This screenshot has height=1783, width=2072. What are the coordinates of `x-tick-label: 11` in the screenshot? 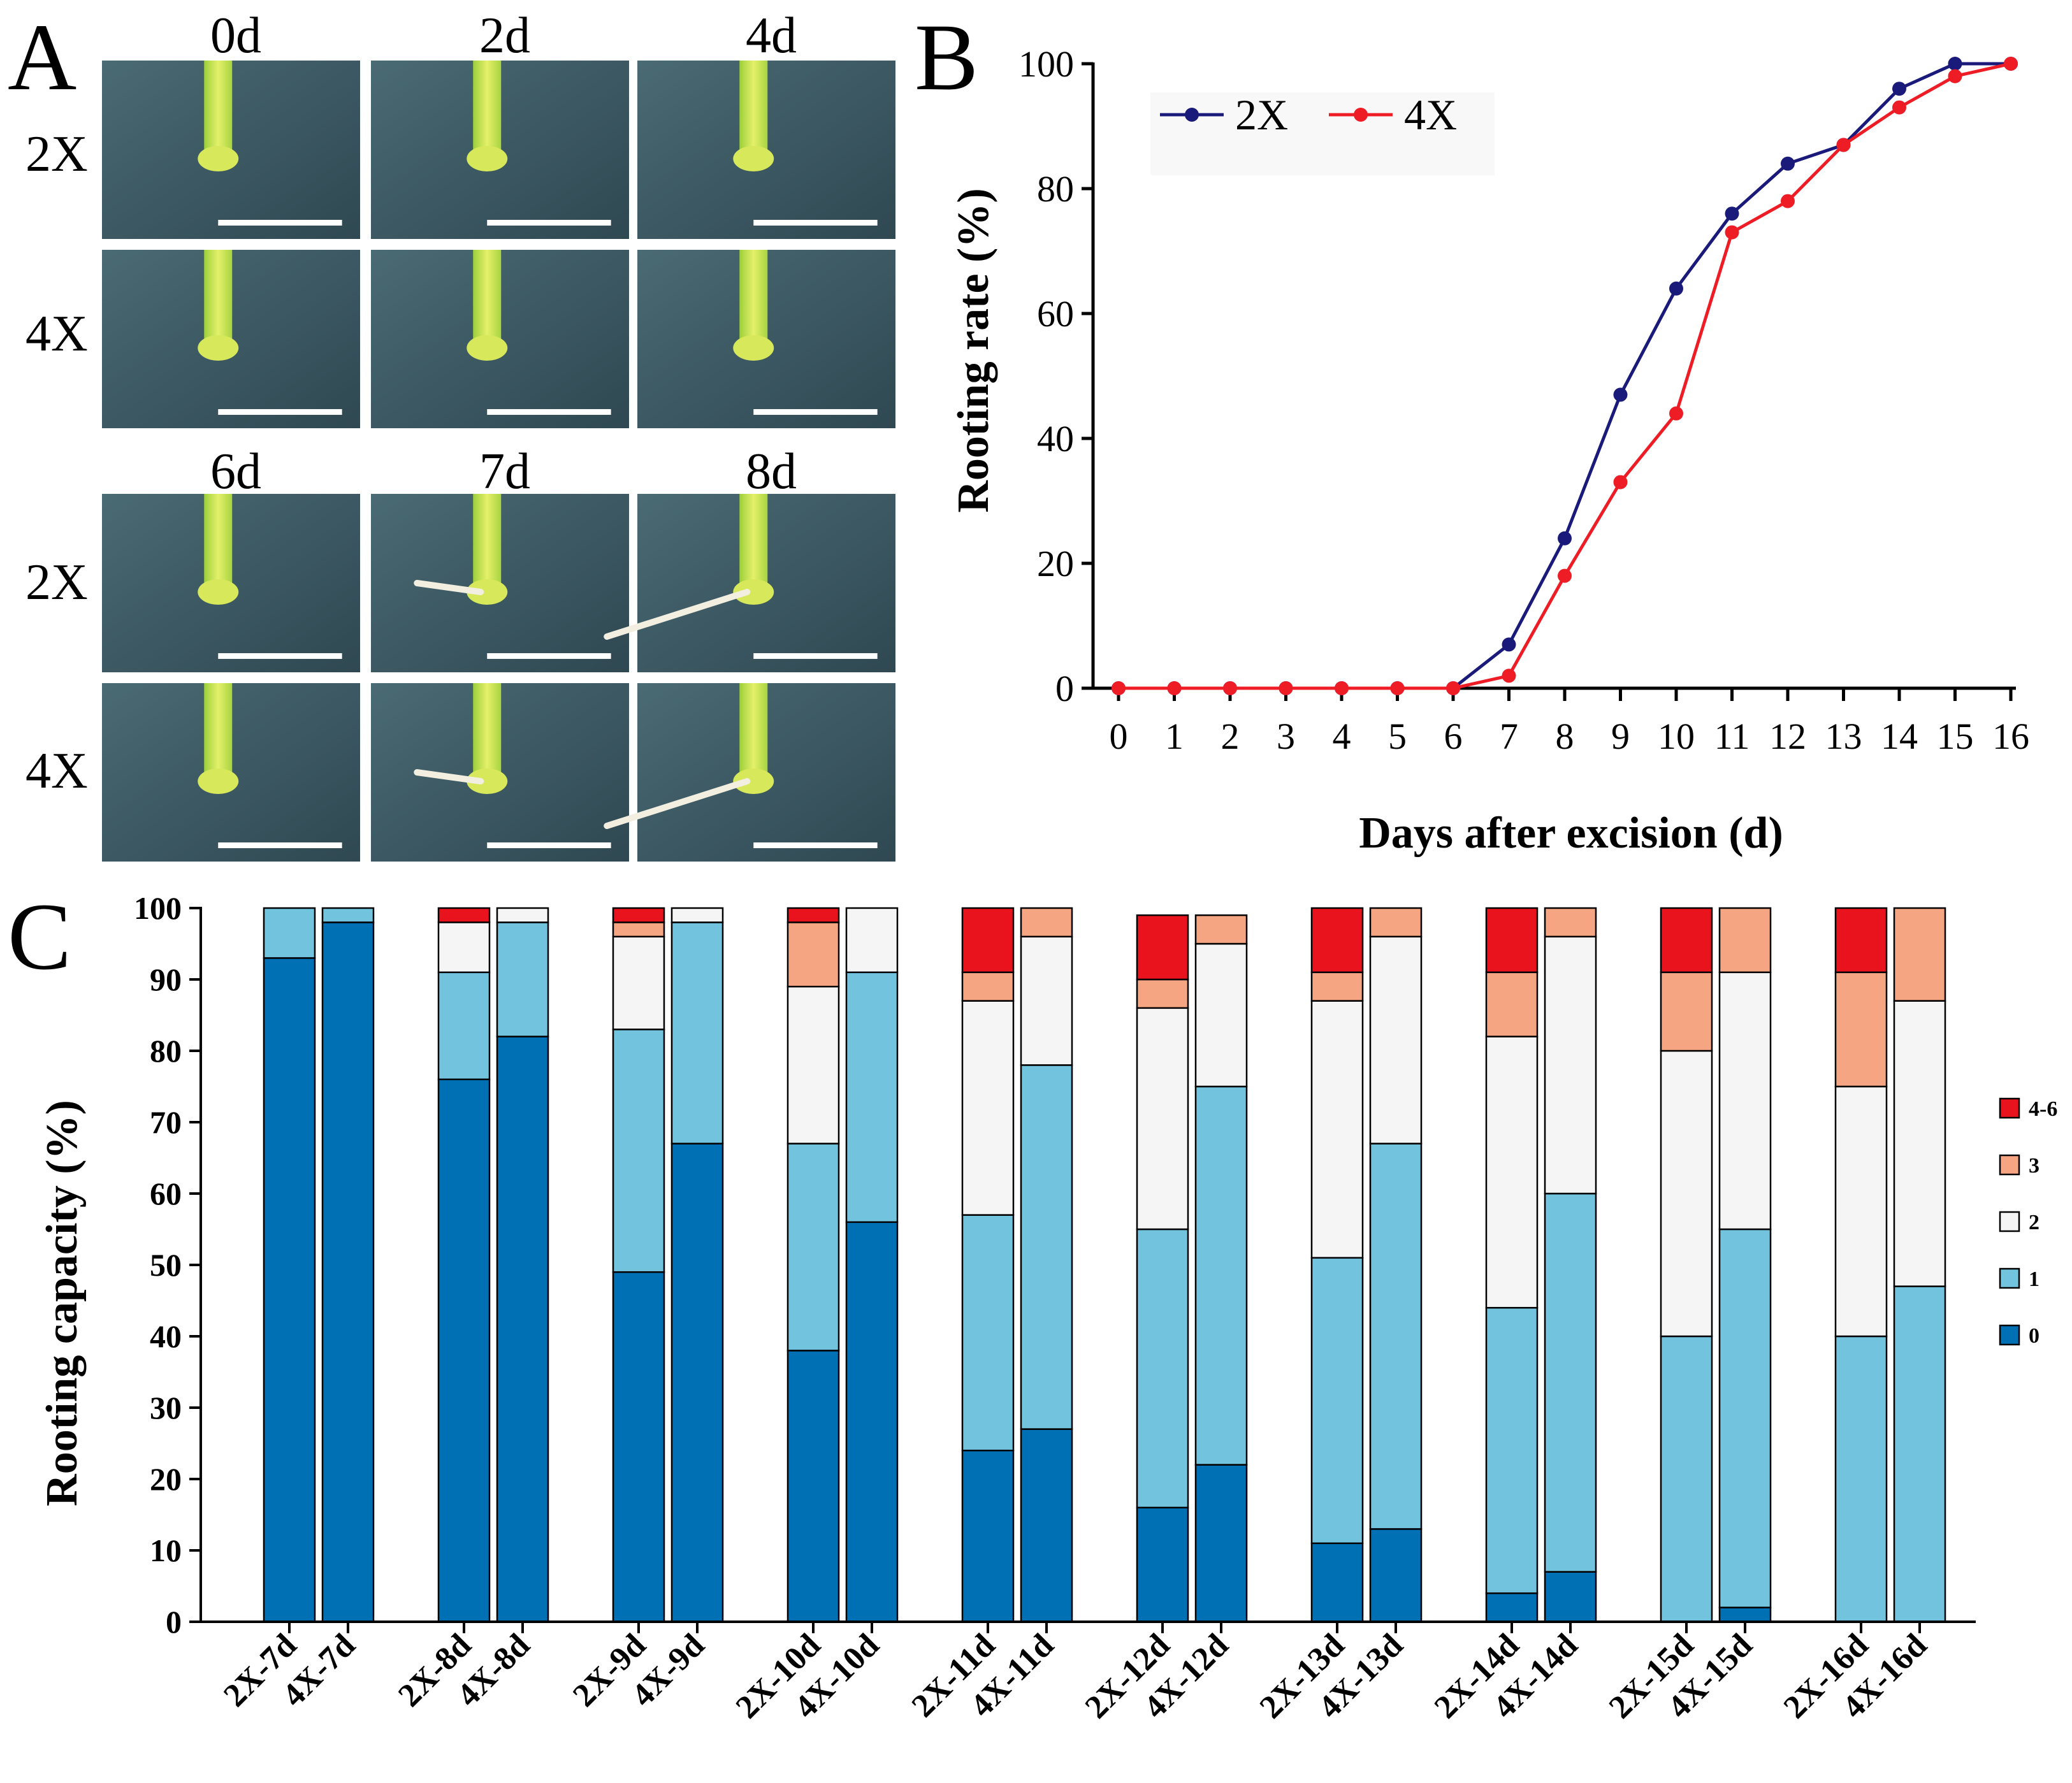 It's located at (1732, 736).